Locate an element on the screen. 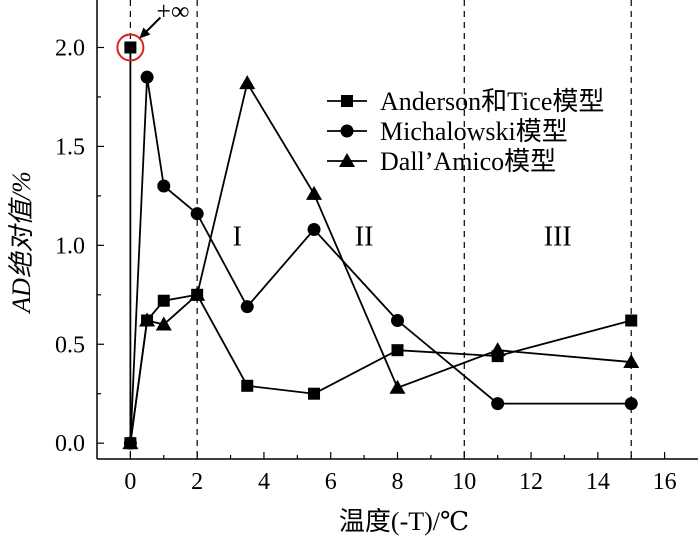 The height and width of the screenshot is (539, 700). legend-item: Michalowski模型 is located at coordinates (447, 131).